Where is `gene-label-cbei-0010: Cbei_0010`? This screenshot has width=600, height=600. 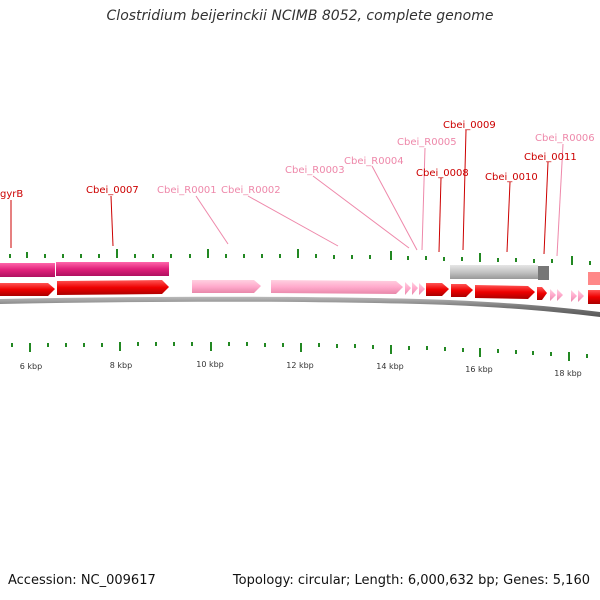
gene-label-cbei-0010: Cbei_0010 is located at coordinates (511, 177).